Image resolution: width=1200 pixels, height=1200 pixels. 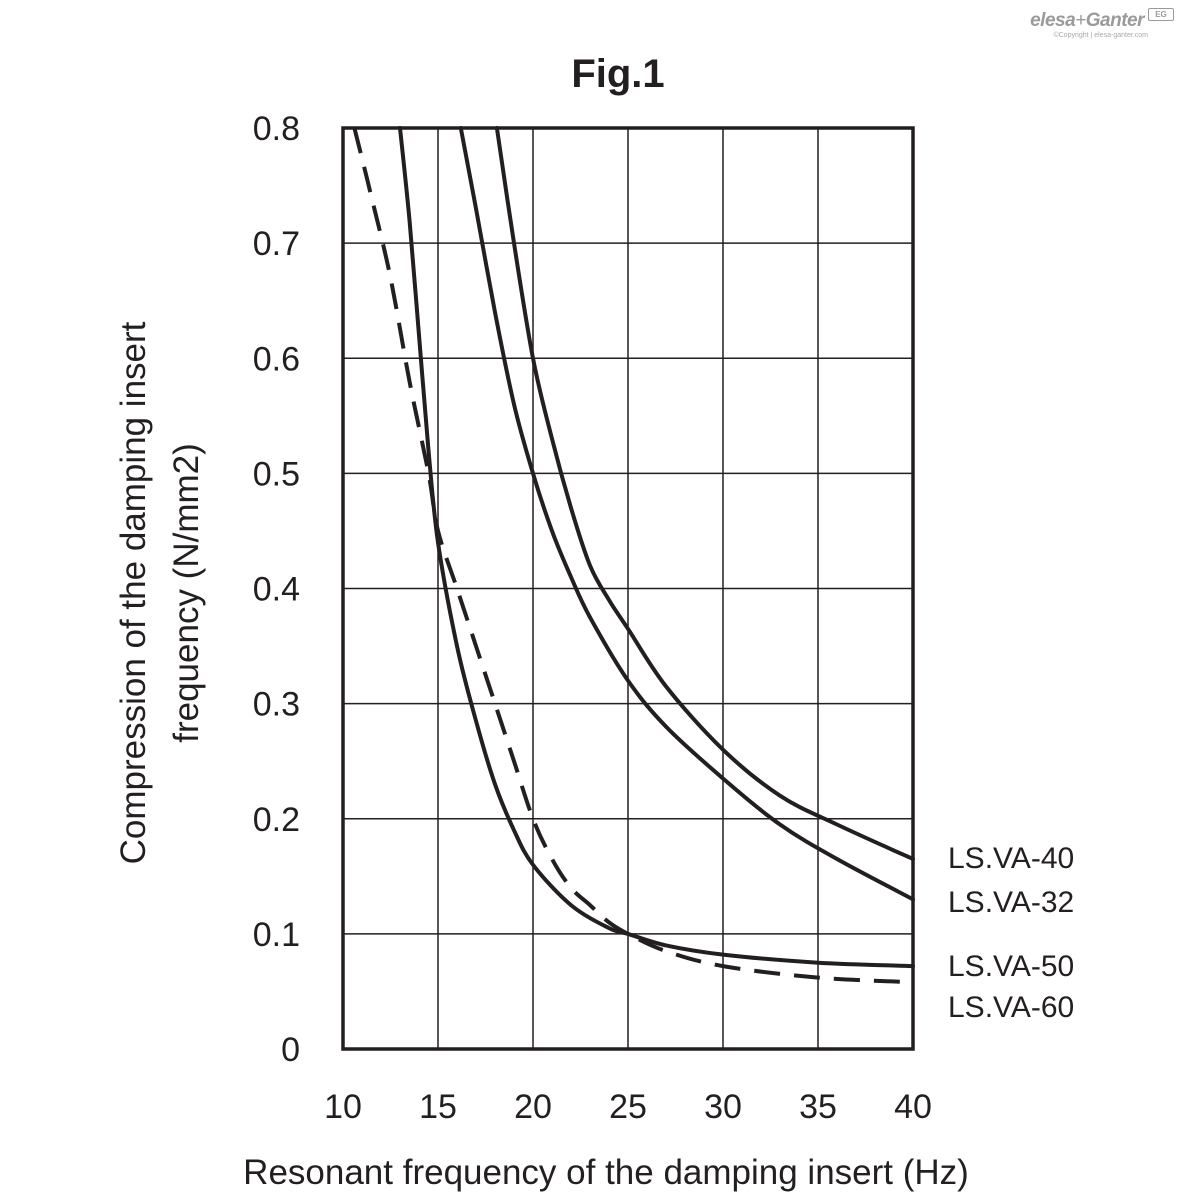 I want to click on logo-badge: EG, so click(x=1161, y=14).